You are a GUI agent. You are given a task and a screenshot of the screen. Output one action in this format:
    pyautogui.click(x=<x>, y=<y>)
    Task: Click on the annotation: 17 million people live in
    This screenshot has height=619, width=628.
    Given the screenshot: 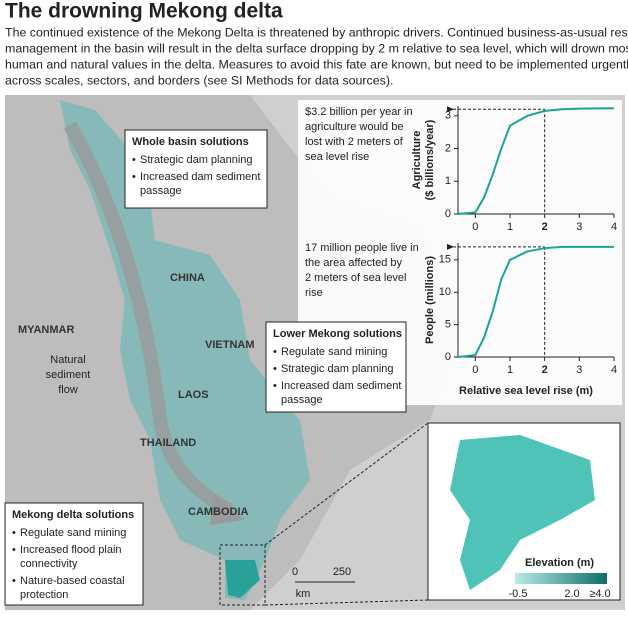 What is the action you would take?
    pyautogui.click(x=362, y=248)
    